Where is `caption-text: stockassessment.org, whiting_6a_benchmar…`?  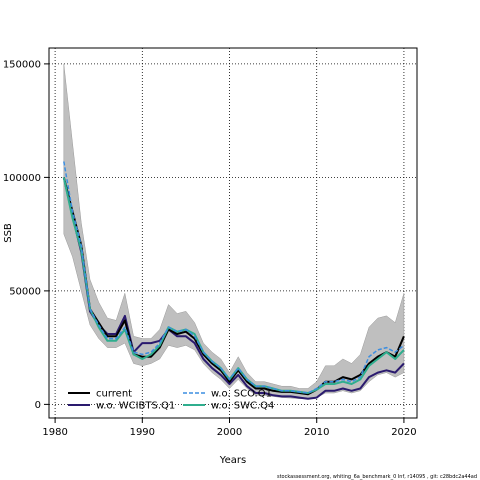
caption-text: stockassessment.org, whiting_6a_benchmar… is located at coordinates (377, 477).